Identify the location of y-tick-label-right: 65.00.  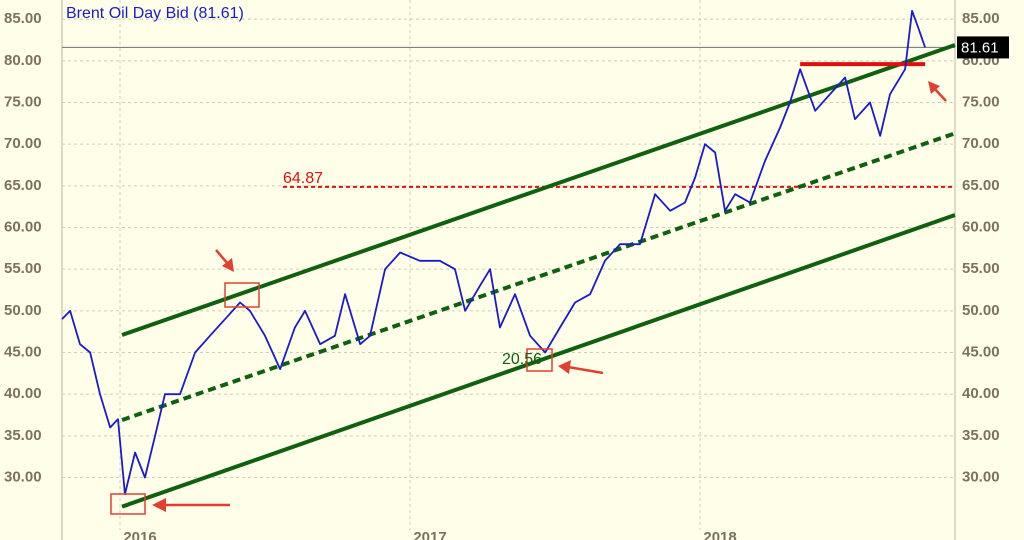
(981, 185).